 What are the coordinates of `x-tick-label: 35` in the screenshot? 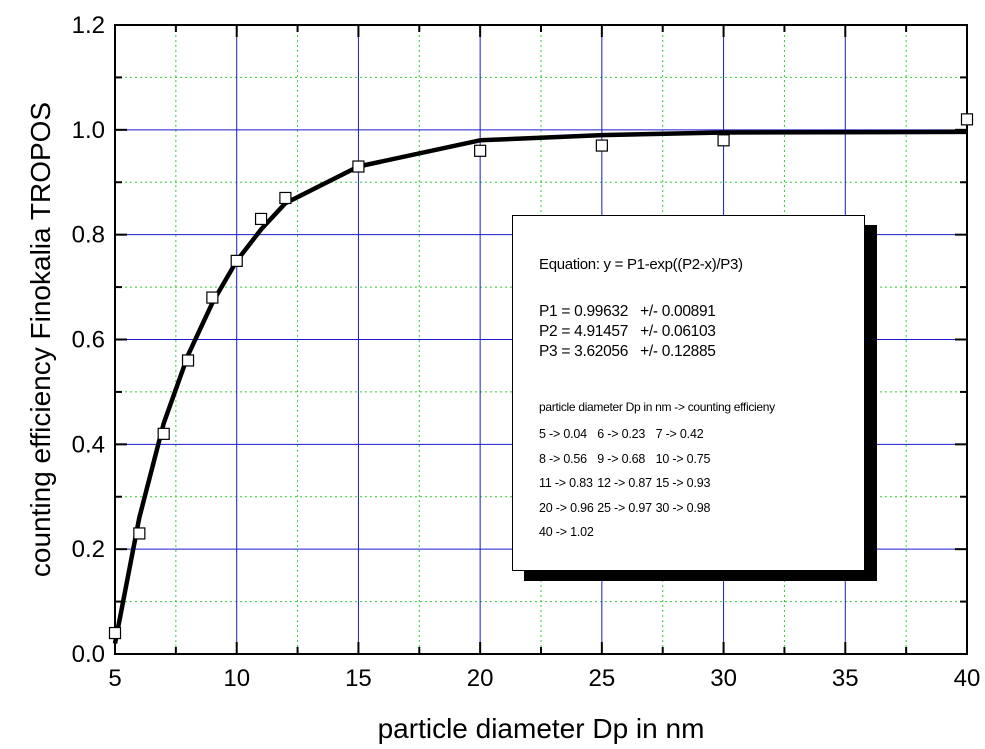 It's located at (845, 678).